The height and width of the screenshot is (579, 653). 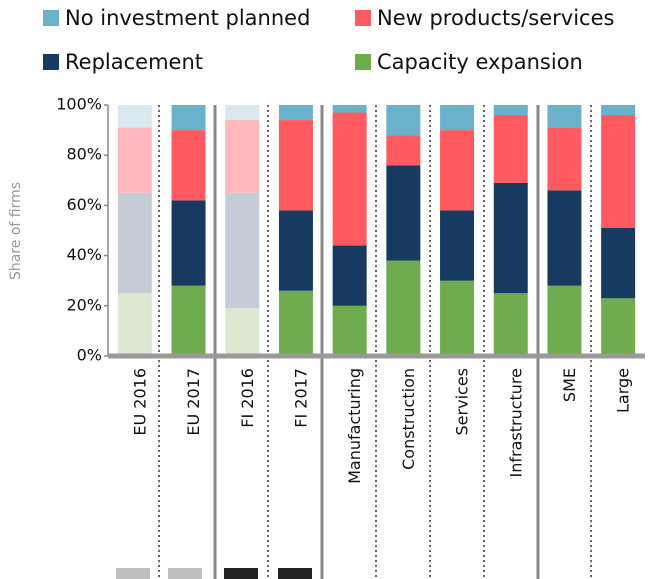 I want to click on x-tick-label: EU 2016, so click(x=139, y=402).